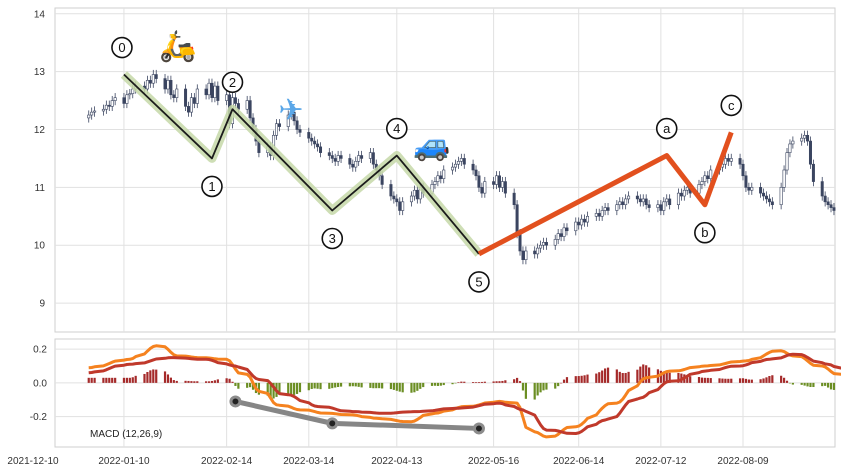 The height and width of the screenshot is (471, 841). I want to click on wave-label-0: 0, so click(121, 47).